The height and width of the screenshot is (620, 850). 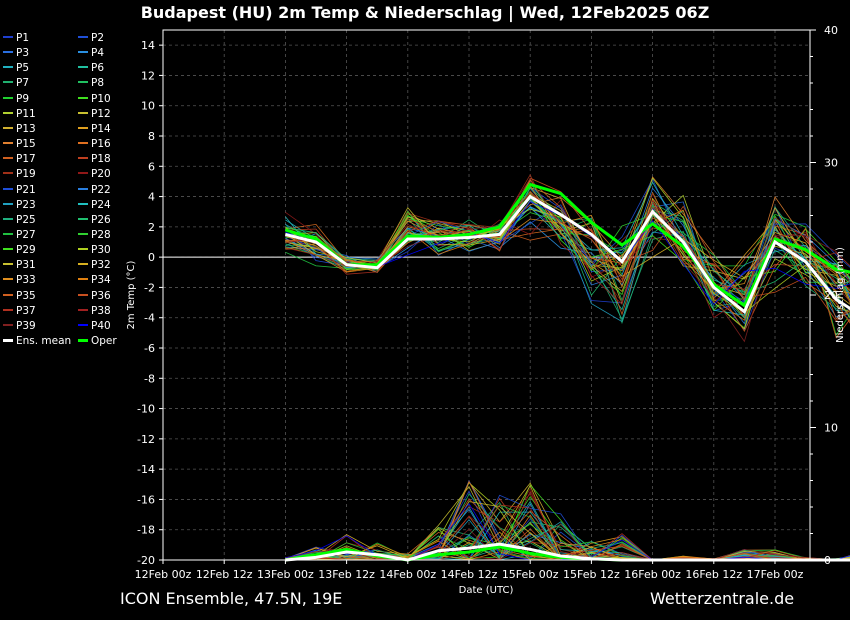 I want to click on x-tick-label: 15Feb 12z, so click(x=591, y=574).